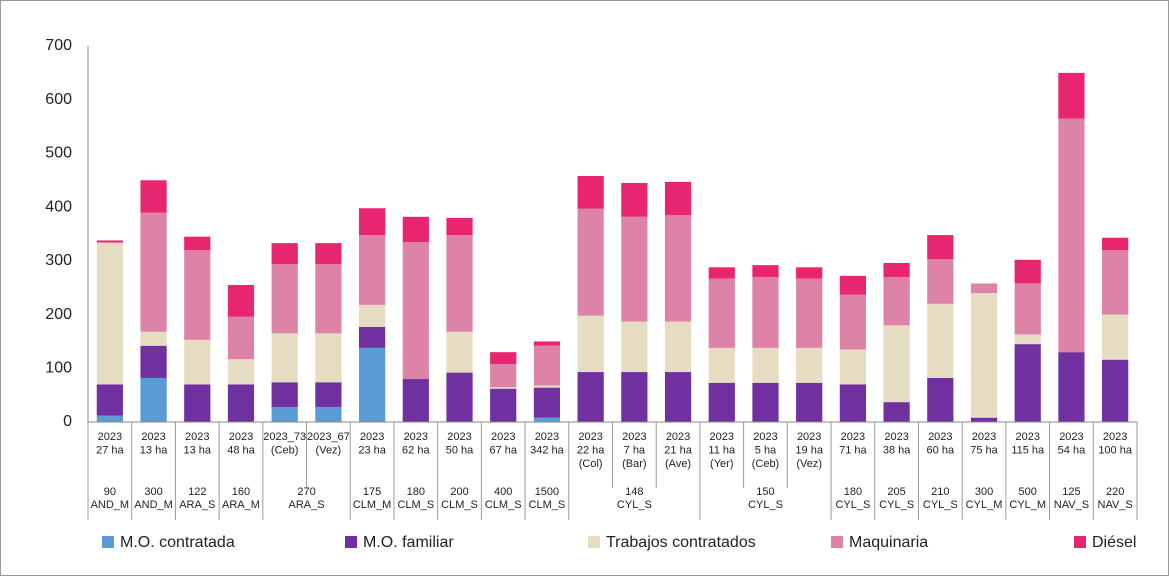  What do you see at coordinates (1115, 492) in the screenshot?
I see `group-label: 220` at bounding box center [1115, 492].